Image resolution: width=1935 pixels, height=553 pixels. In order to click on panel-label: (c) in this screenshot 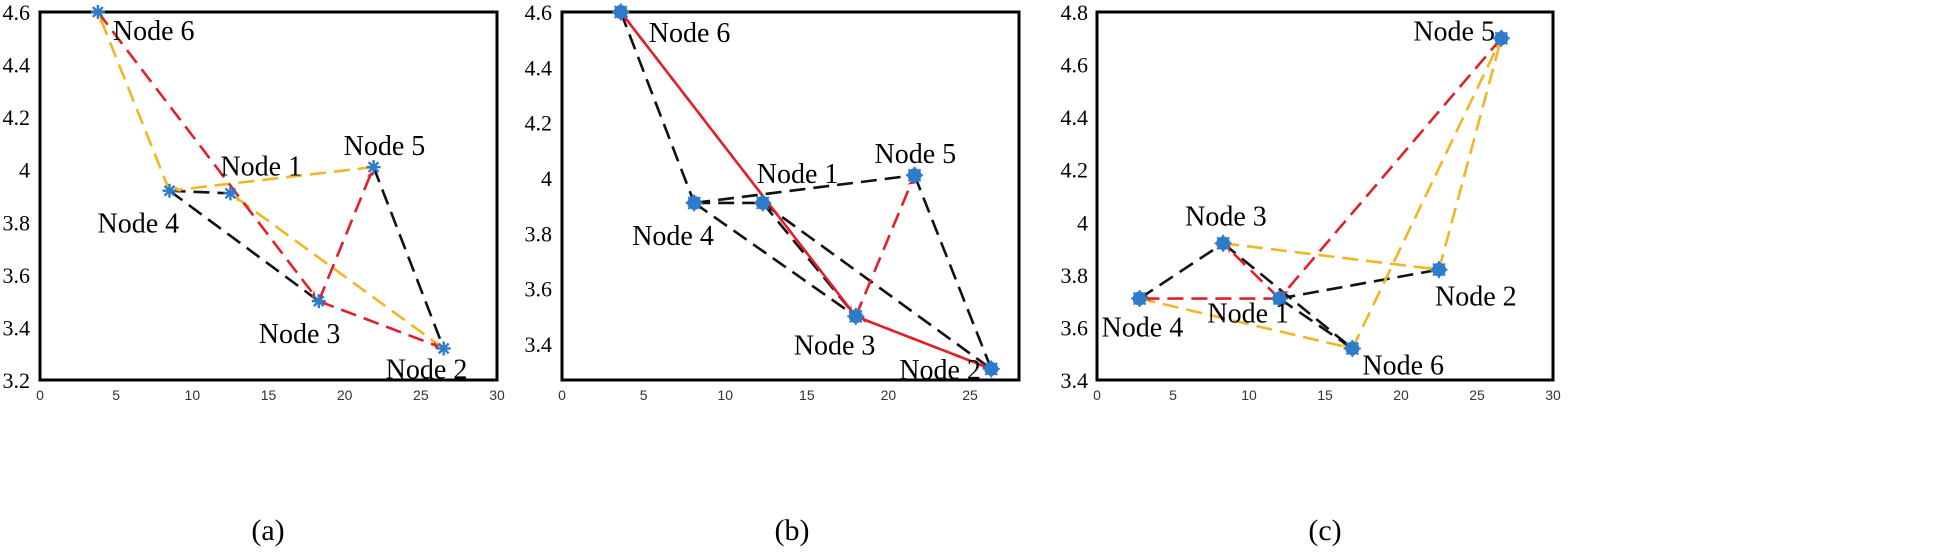, I will do `click(1324, 530)`.